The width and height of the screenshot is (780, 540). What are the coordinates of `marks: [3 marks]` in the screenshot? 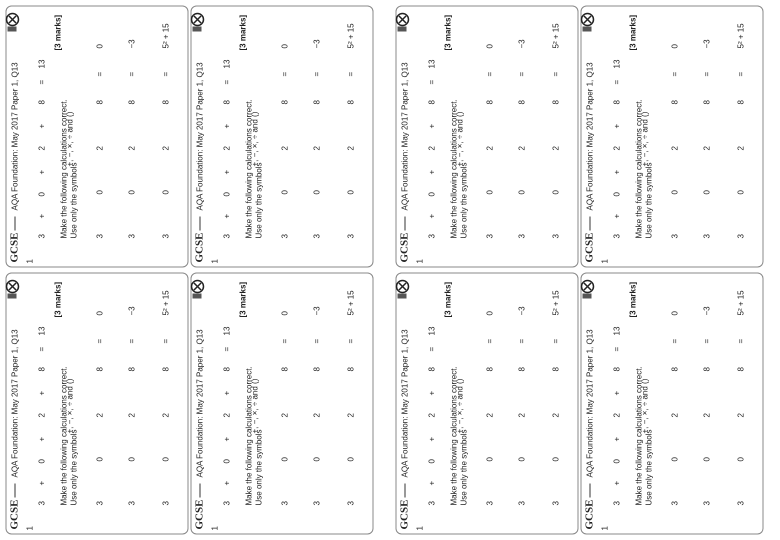 It's located at (447, 32).